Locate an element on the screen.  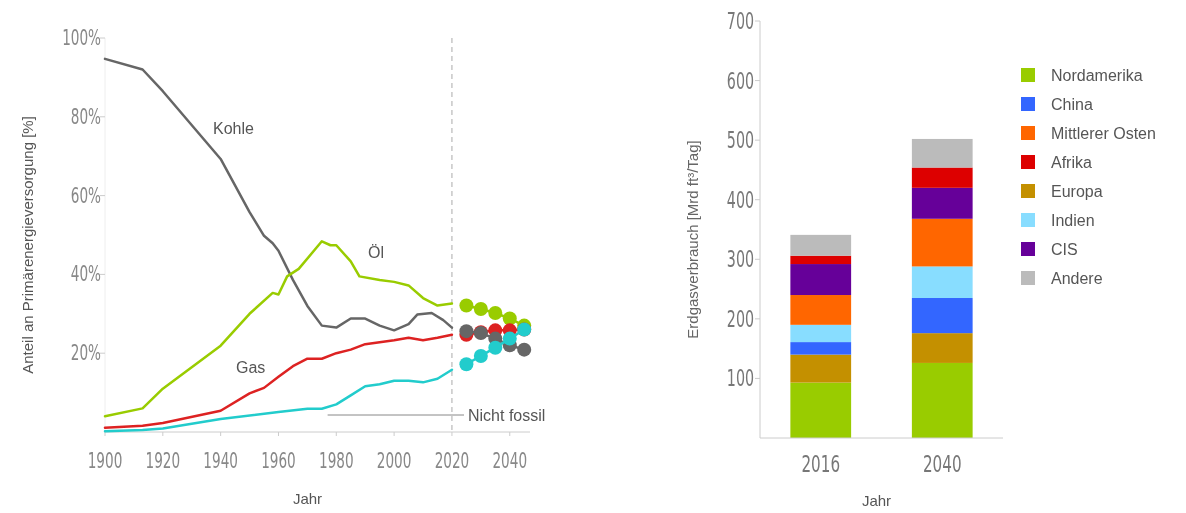
x-tick-label: 1980 is located at coordinates (336, 461).